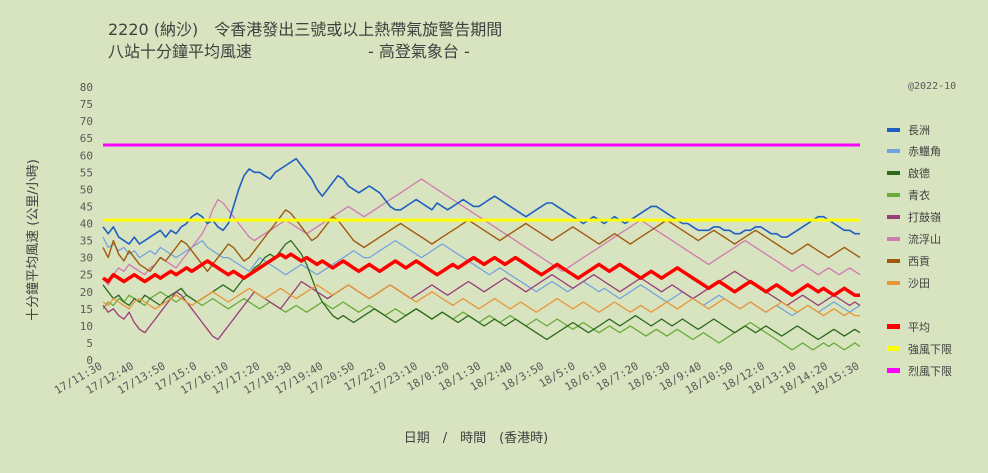  Describe the element at coordinates (86, 172) in the screenshot. I see `y-tick-label: 55` at that location.